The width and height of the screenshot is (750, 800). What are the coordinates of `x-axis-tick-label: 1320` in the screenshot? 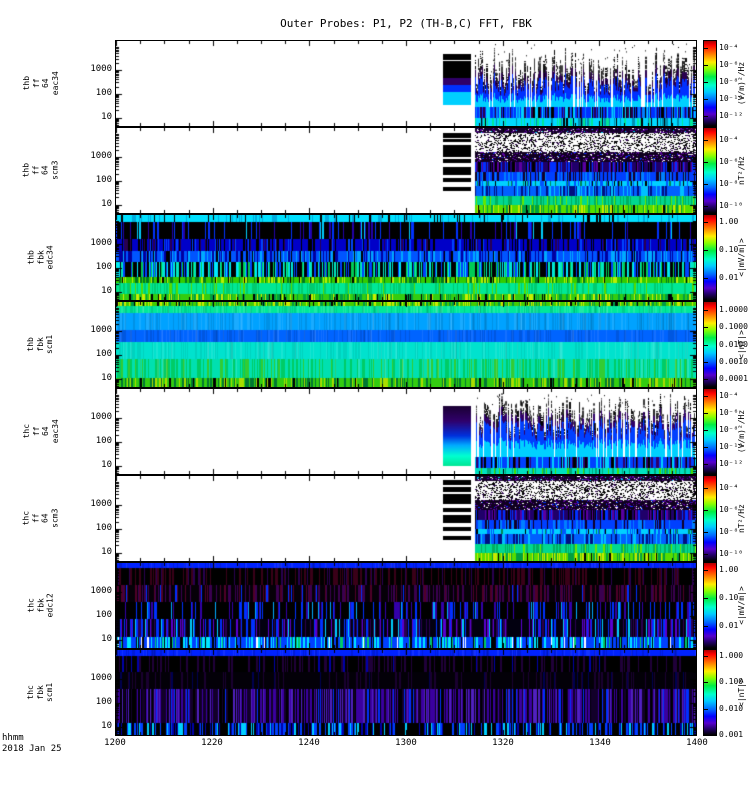 It's located at (503, 743).